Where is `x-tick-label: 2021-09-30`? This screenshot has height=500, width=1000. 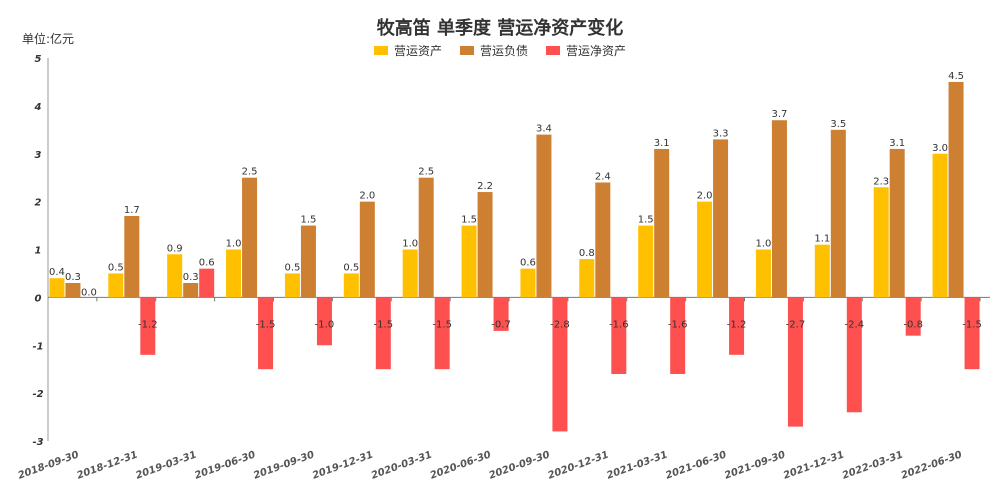
x-tick-label: 2021-09-30 is located at coordinates (755, 465).